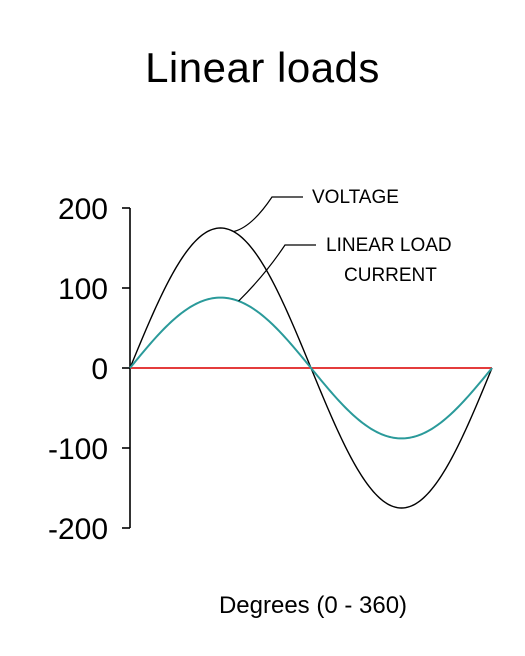  I want to click on annotations: VOLTAGE LINEAR LOAD CURRENT, so click(342, 244).